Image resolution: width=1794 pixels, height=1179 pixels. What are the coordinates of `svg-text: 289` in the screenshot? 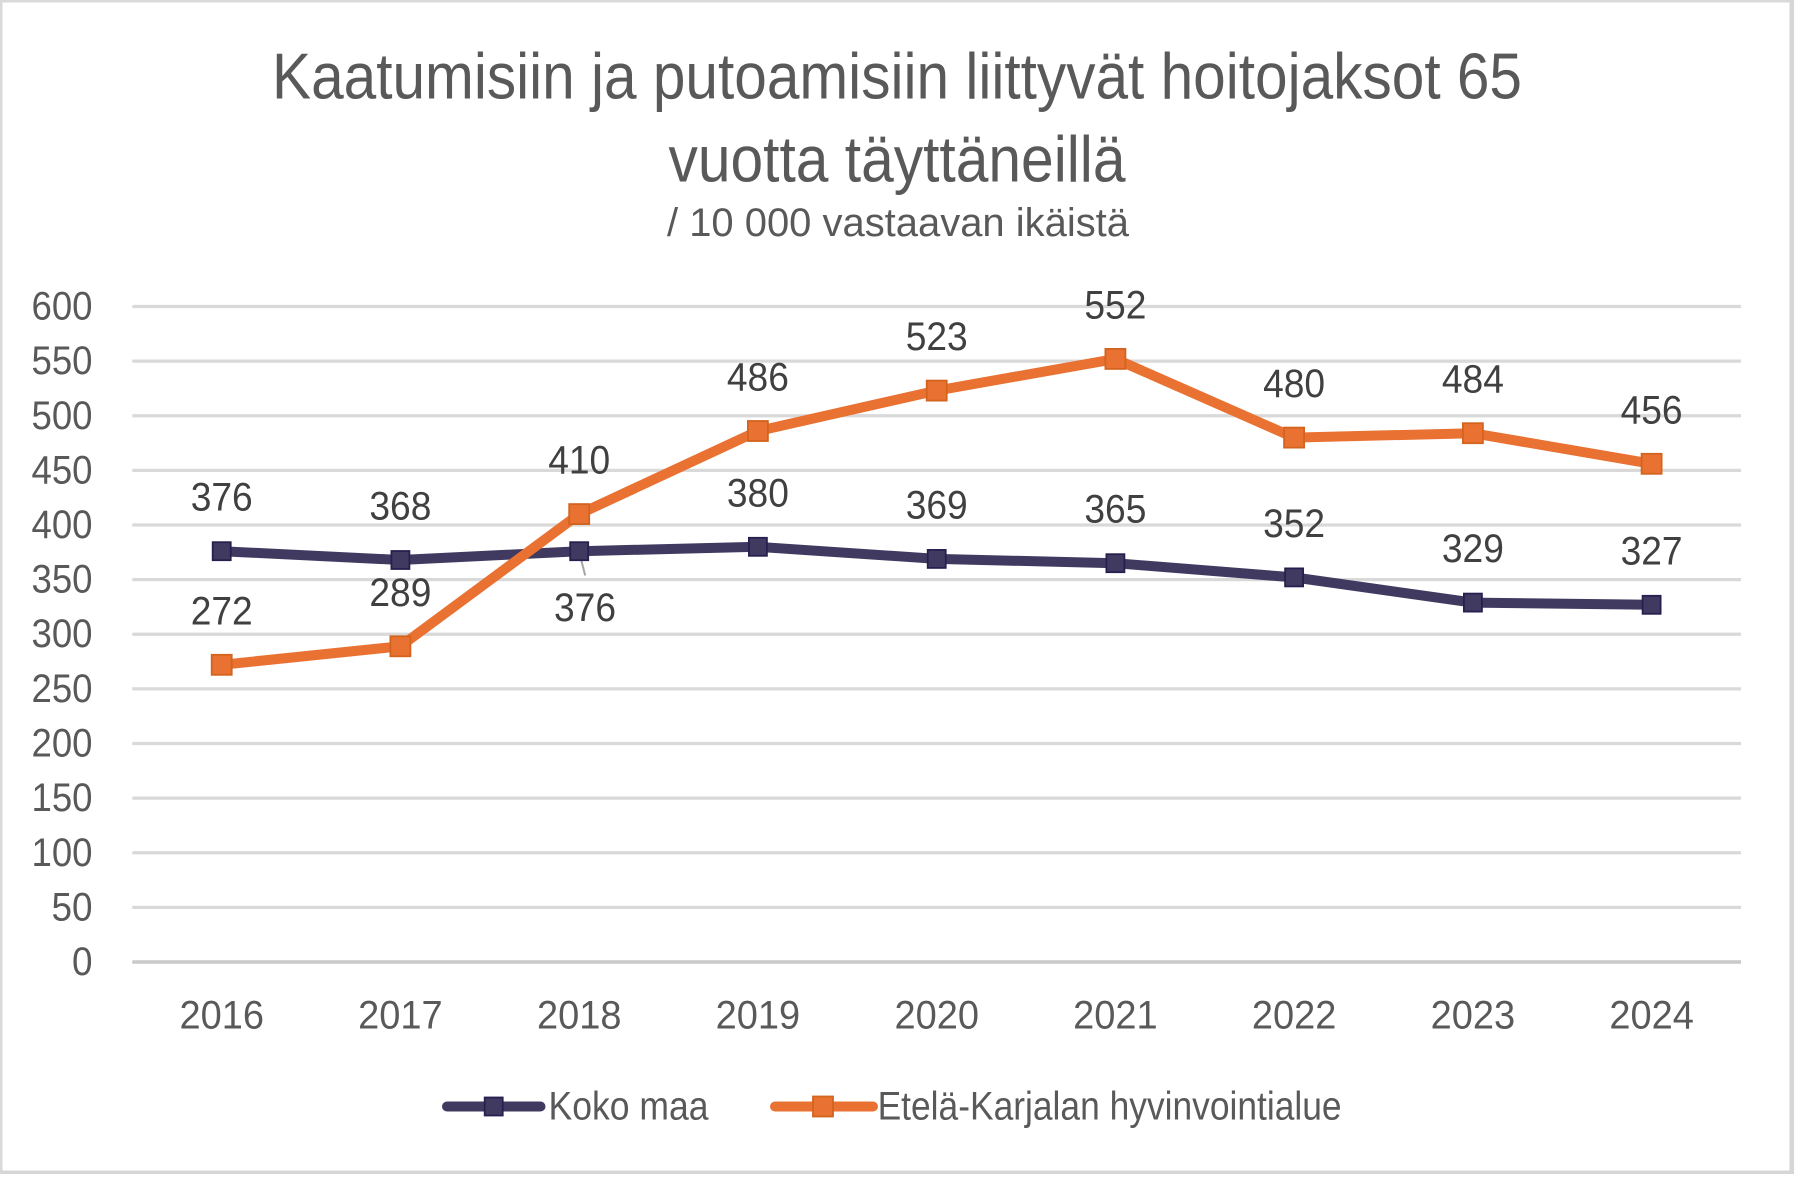 It's located at (400, 593).